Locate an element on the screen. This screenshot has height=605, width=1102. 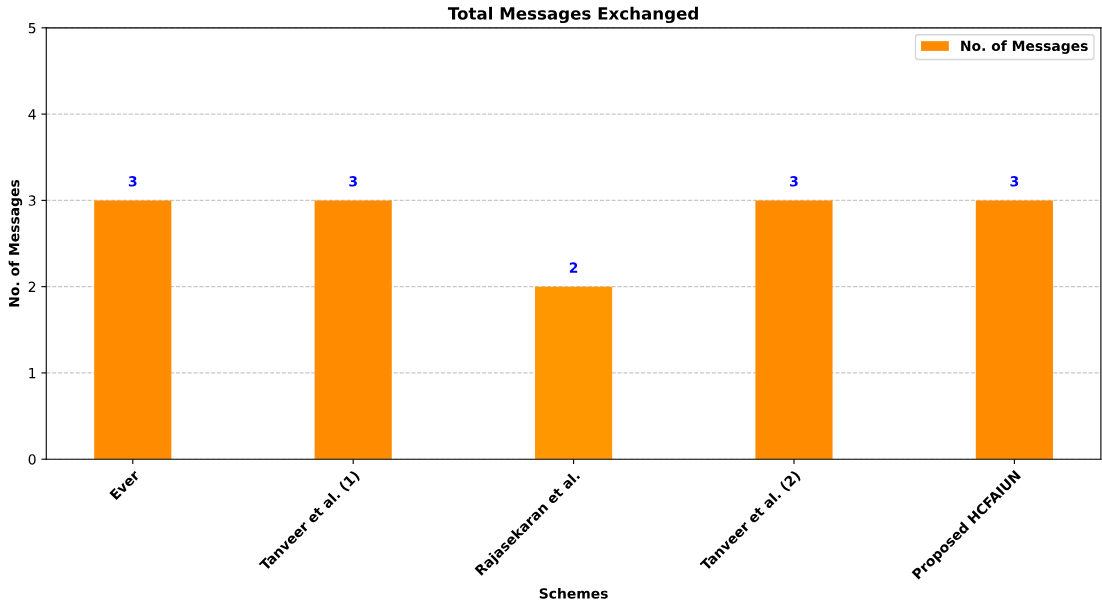
legend-label: No. of Messages is located at coordinates (1024, 47).